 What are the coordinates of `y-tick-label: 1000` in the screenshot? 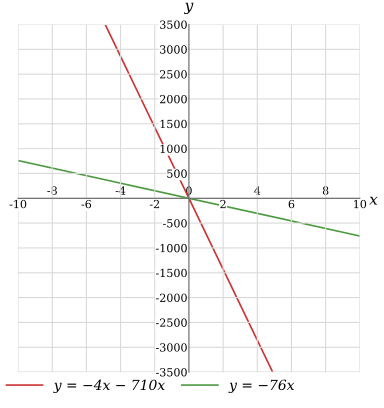 It's located at (173, 149).